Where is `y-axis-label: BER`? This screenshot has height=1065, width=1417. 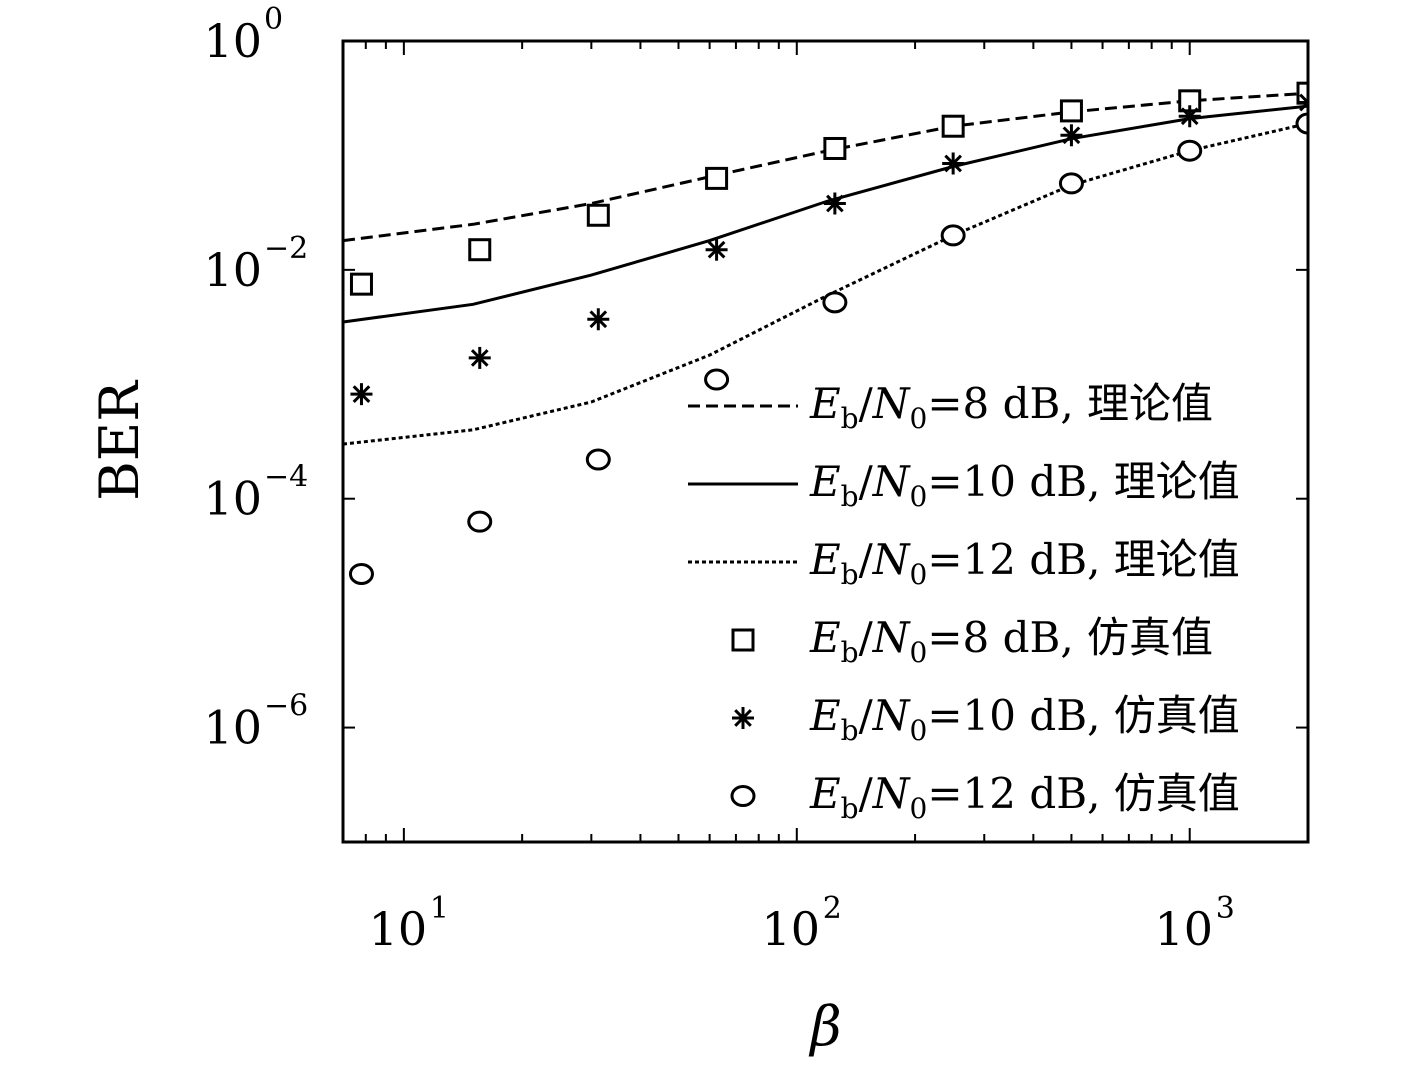
y-axis-label: BER is located at coordinates (119, 440).